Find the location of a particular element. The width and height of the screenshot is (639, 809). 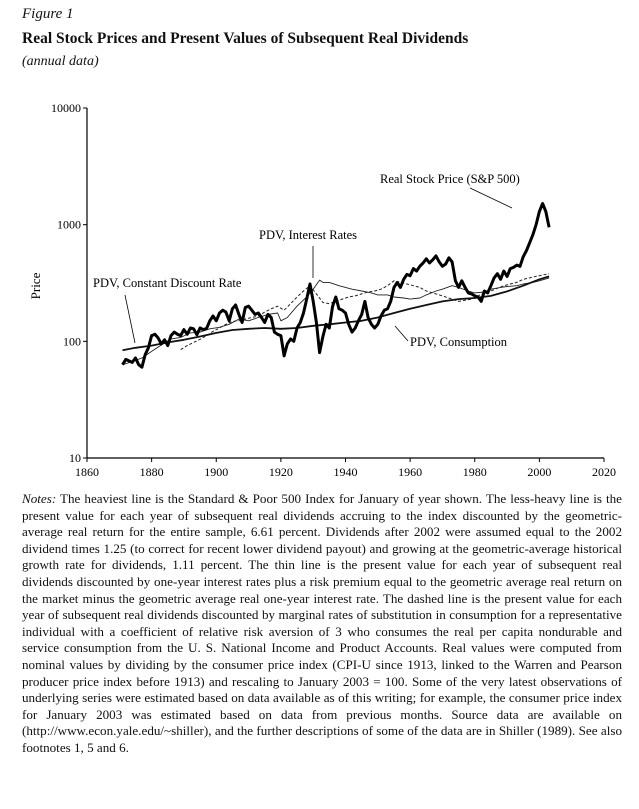

x-tick-label: 1860 is located at coordinates (87, 472).